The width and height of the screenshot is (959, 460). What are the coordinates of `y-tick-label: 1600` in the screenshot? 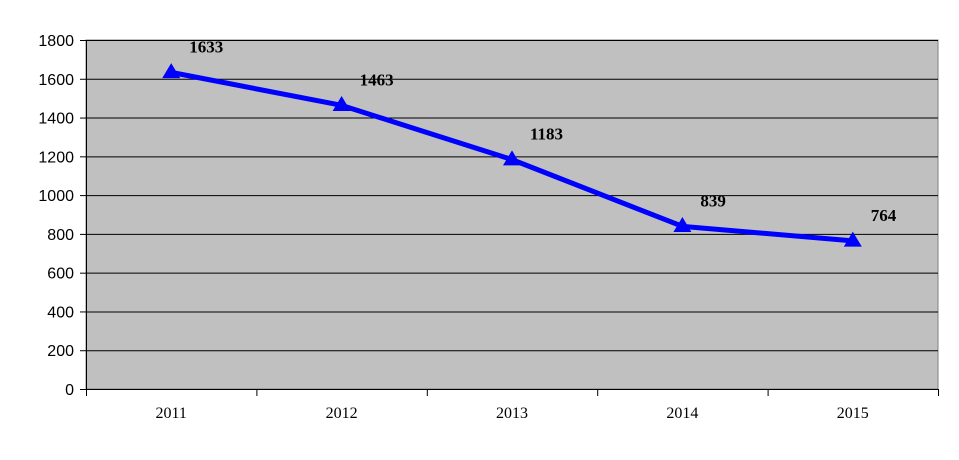 It's located at (56, 80).